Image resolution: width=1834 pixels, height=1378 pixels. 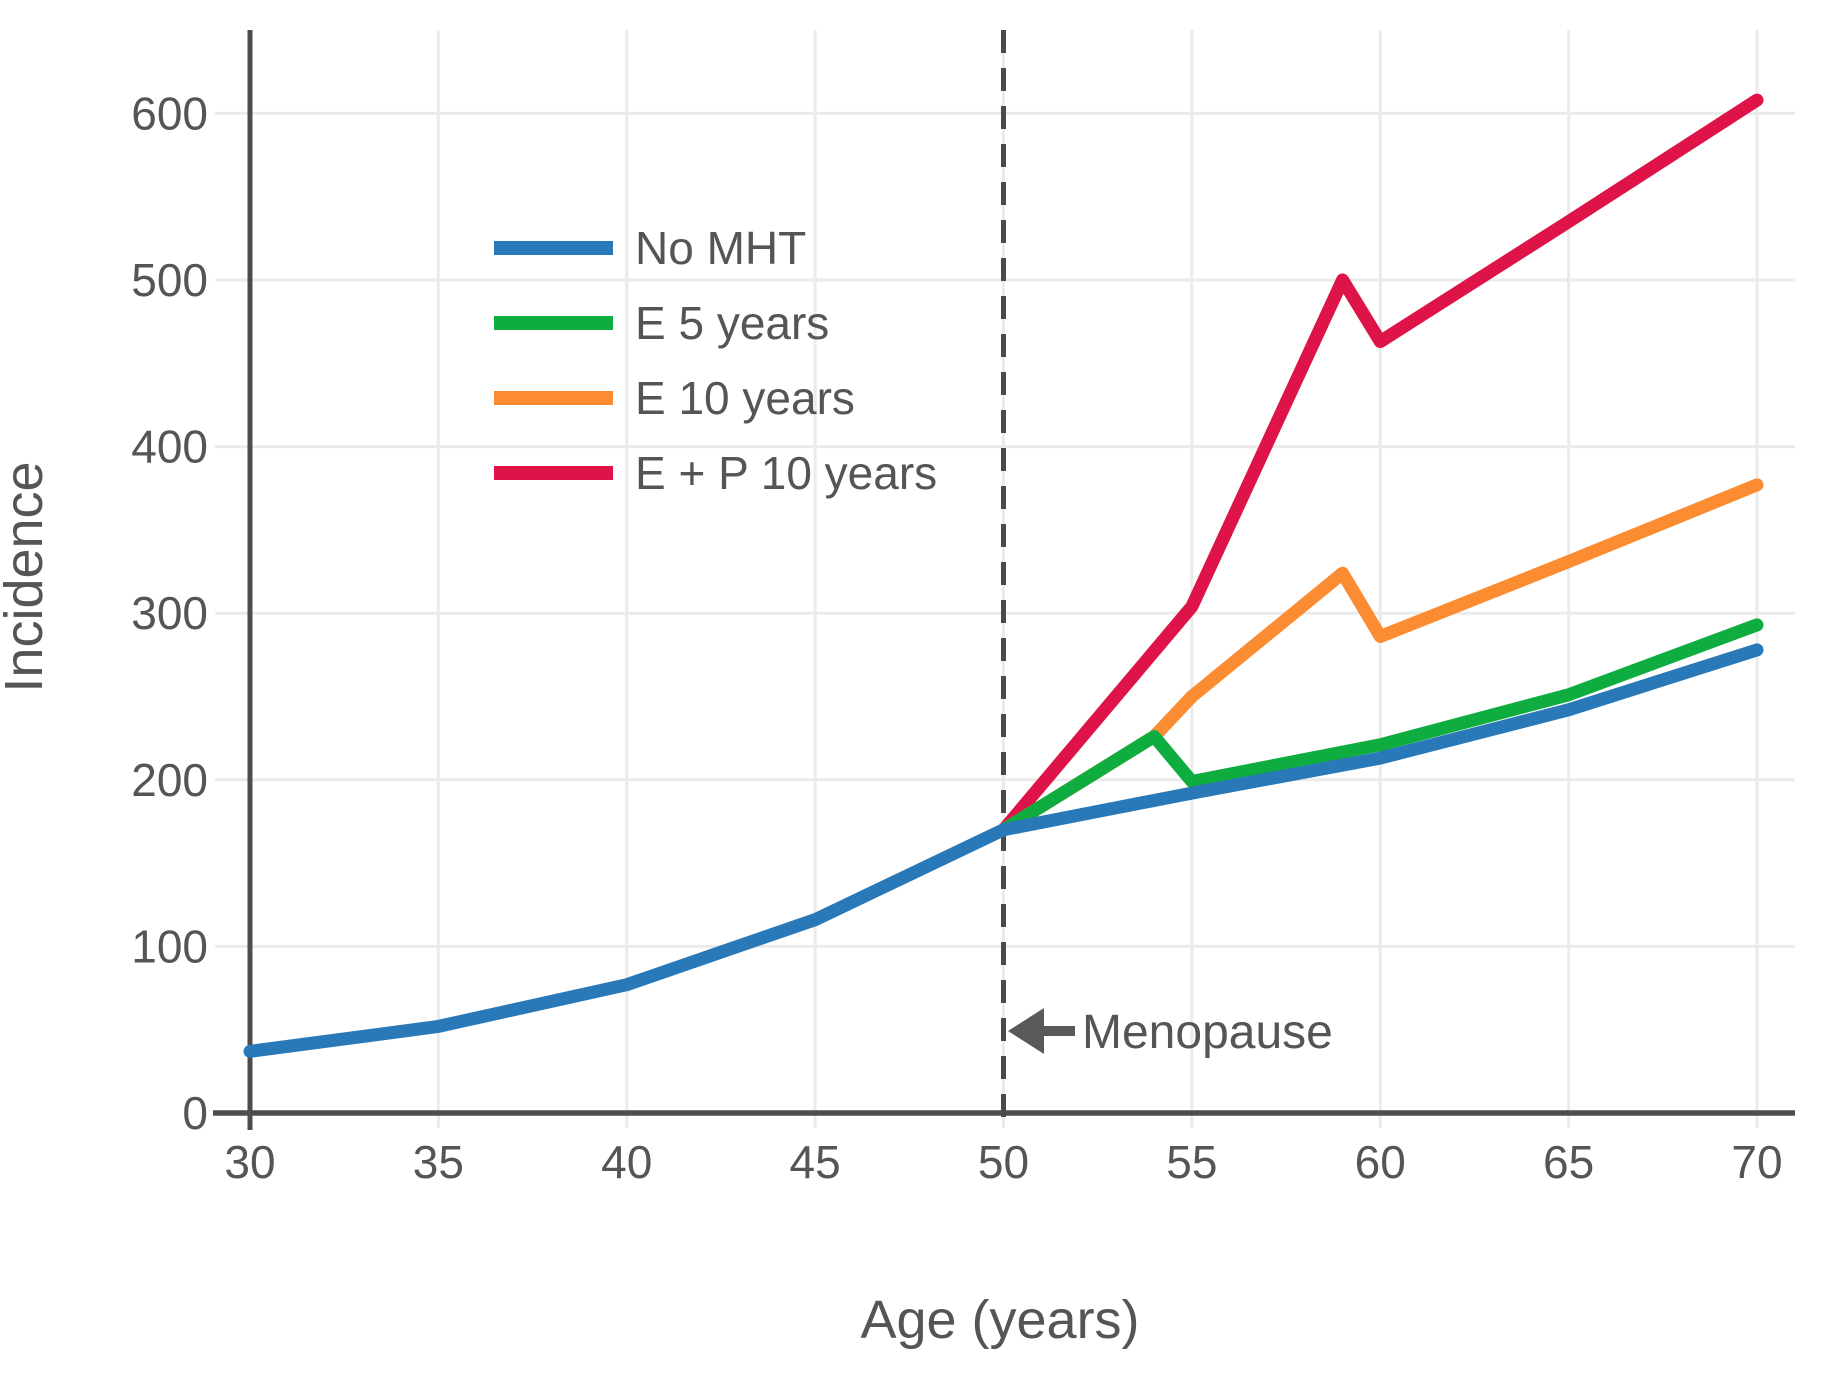 What do you see at coordinates (786, 473) in the screenshot?
I see `legend-label-e-p-10-years: E + P 10 years` at bounding box center [786, 473].